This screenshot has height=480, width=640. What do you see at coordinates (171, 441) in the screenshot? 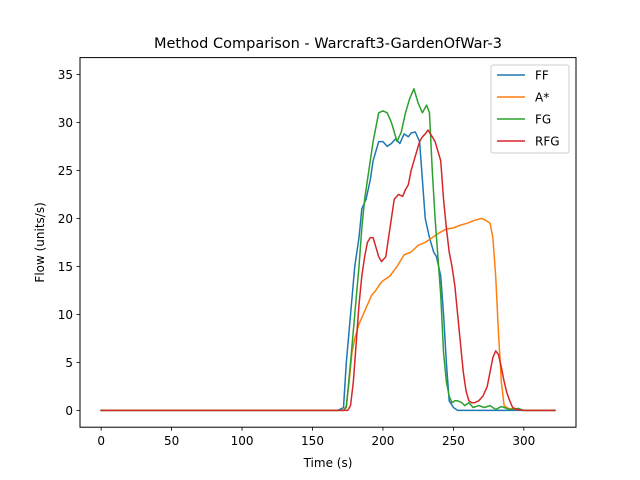
I see `x-tick-label: 50` at bounding box center [171, 441].